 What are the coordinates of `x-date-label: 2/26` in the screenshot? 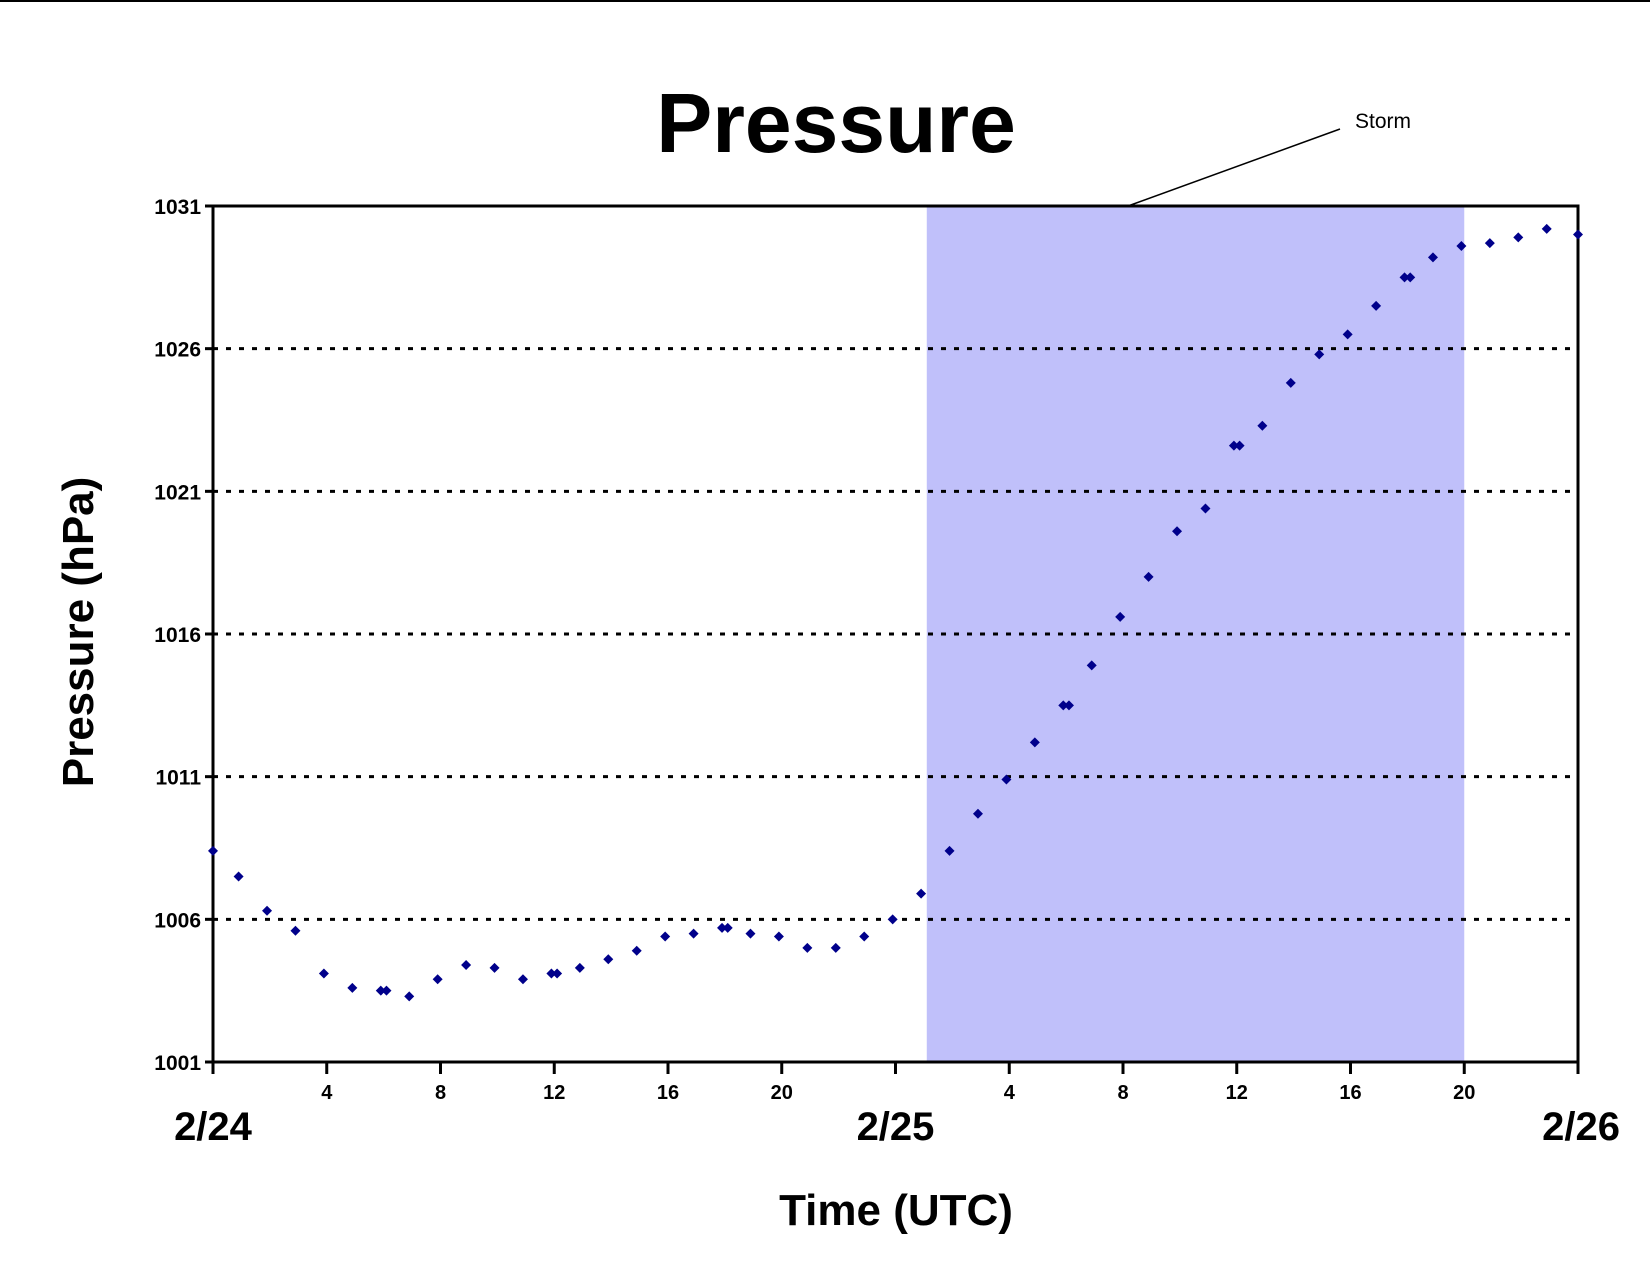 It's located at (1581, 1127).